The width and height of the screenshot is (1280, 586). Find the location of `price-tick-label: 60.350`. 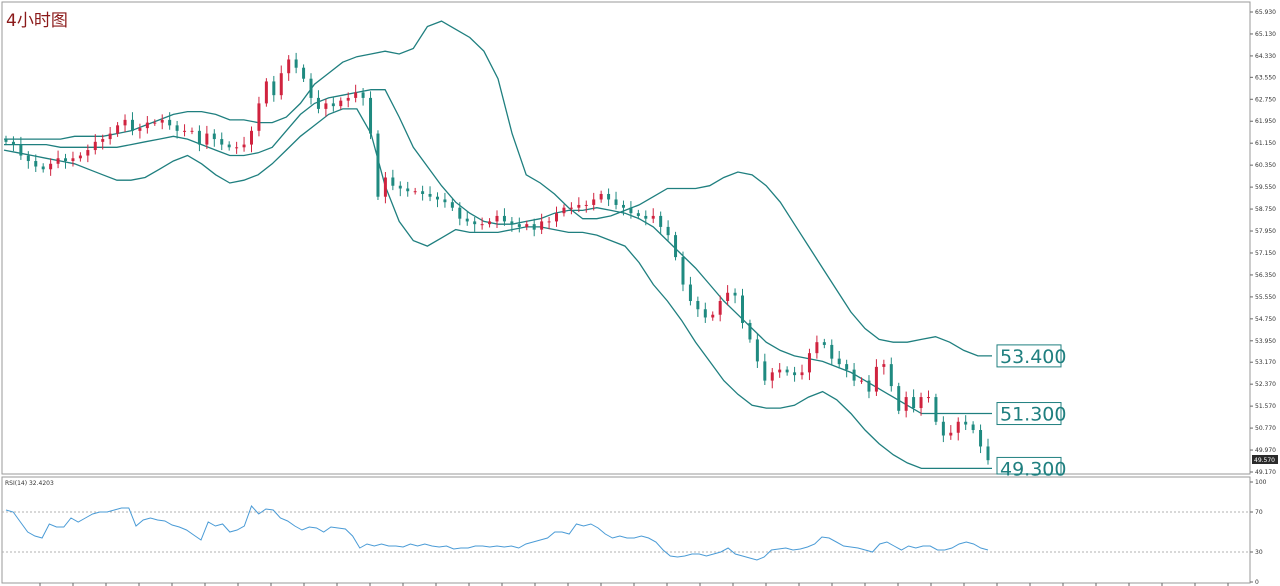

price-tick-label: 60.350 is located at coordinates (1265, 165).